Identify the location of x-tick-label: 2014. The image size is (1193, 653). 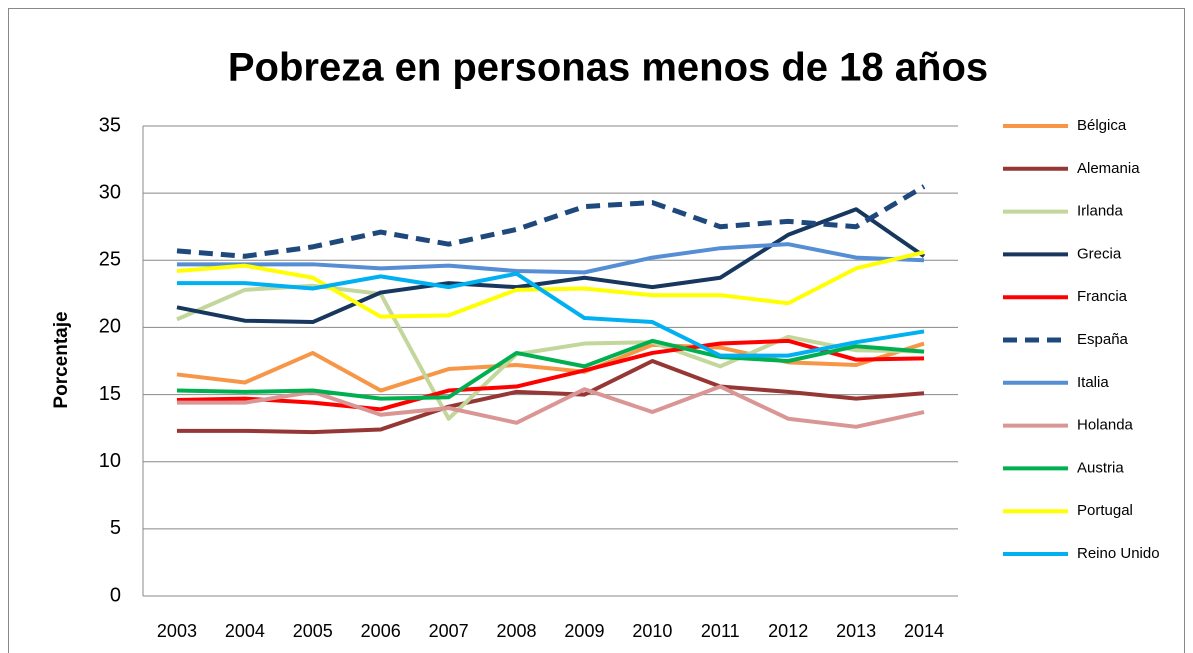
(924, 631).